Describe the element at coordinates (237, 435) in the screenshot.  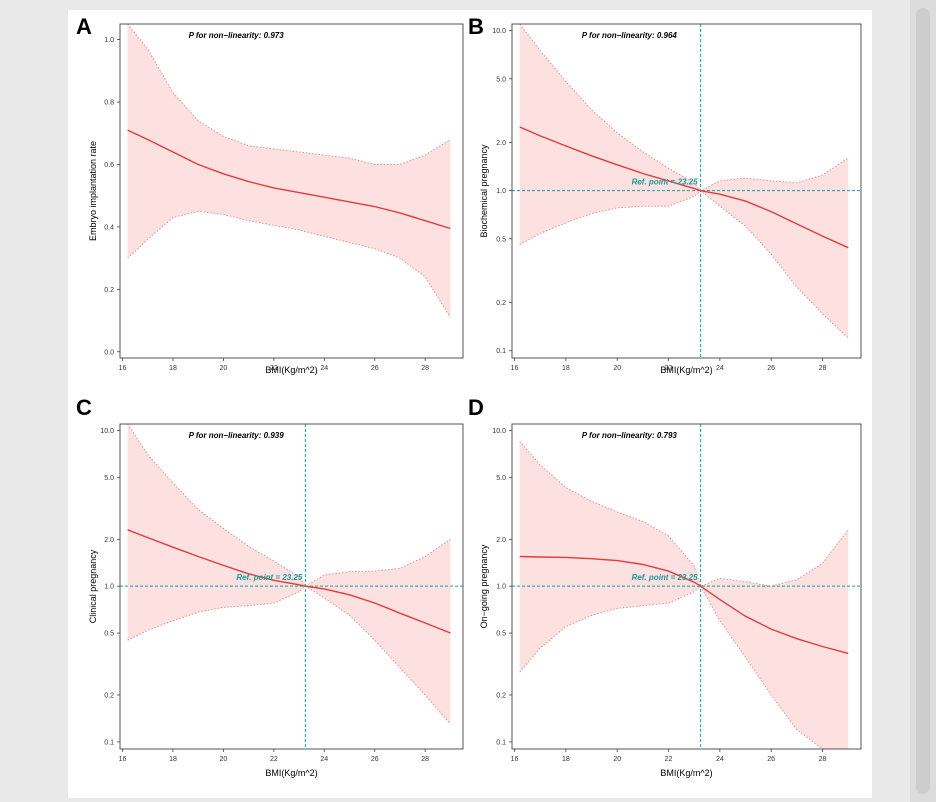
I see `nonlinearity-annotation: P for non−linearity: 0.939` at that location.